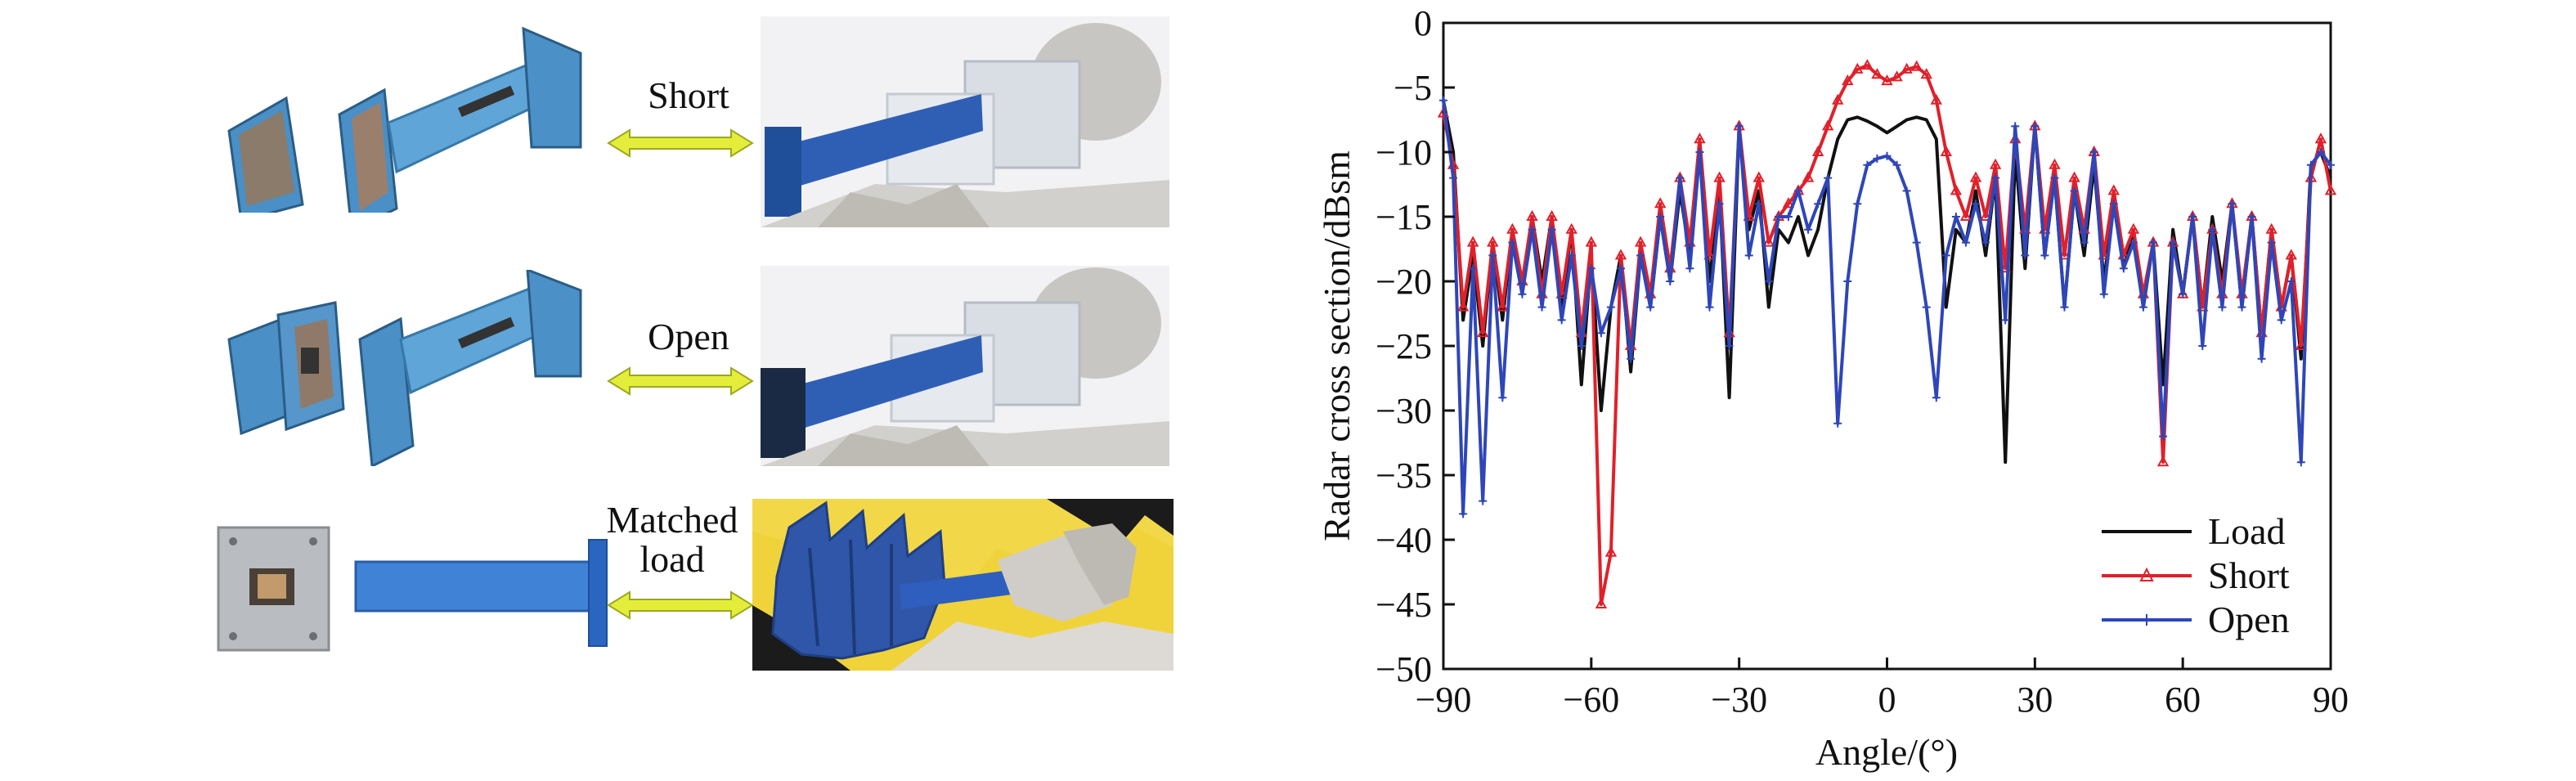  What do you see at coordinates (2146, 574) in the screenshot?
I see `legend-marker` at bounding box center [2146, 574].